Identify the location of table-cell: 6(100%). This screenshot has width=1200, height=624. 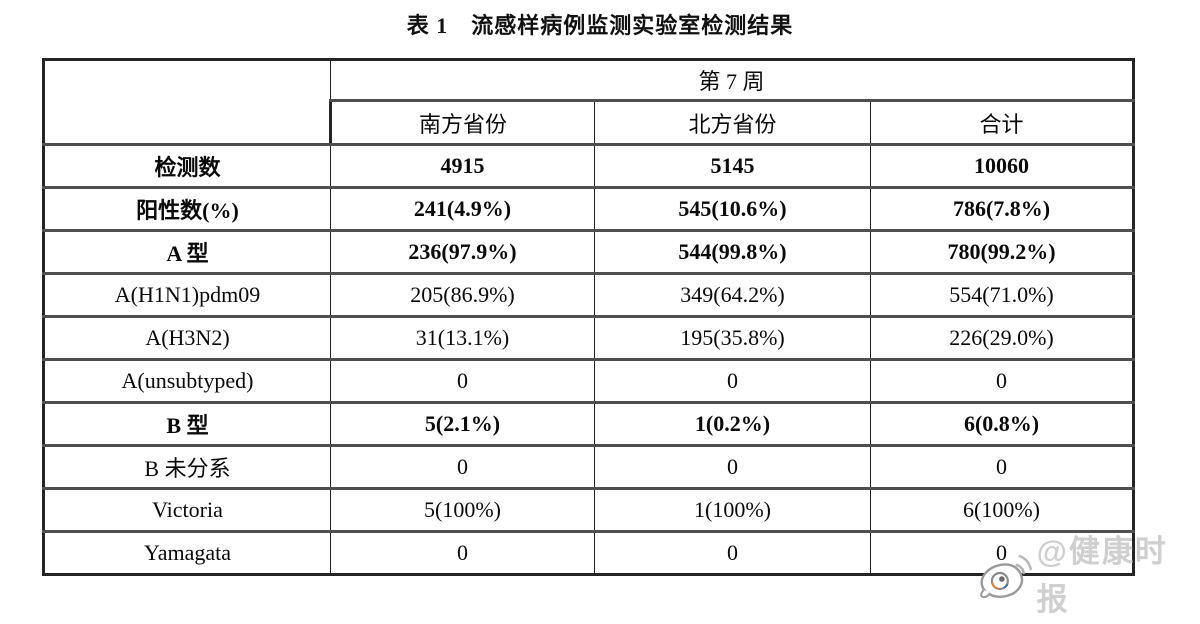
(1002, 510).